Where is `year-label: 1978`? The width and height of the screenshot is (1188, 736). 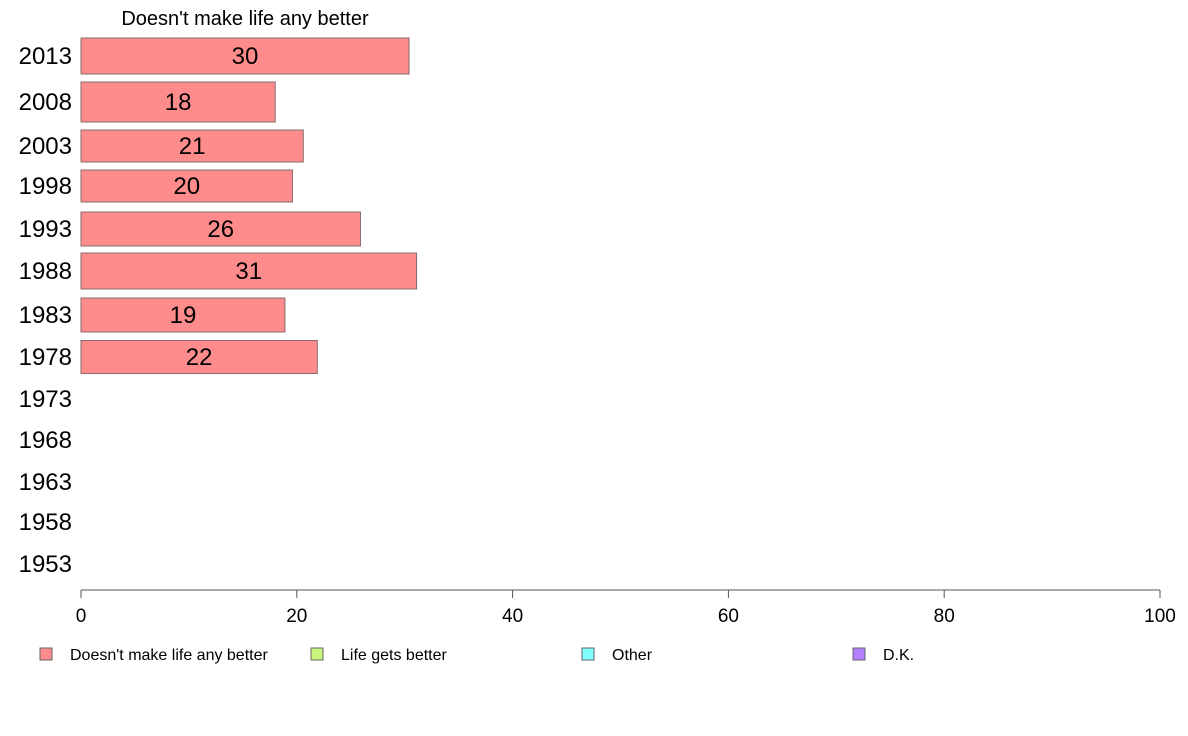 year-label: 1978 is located at coordinates (45, 357).